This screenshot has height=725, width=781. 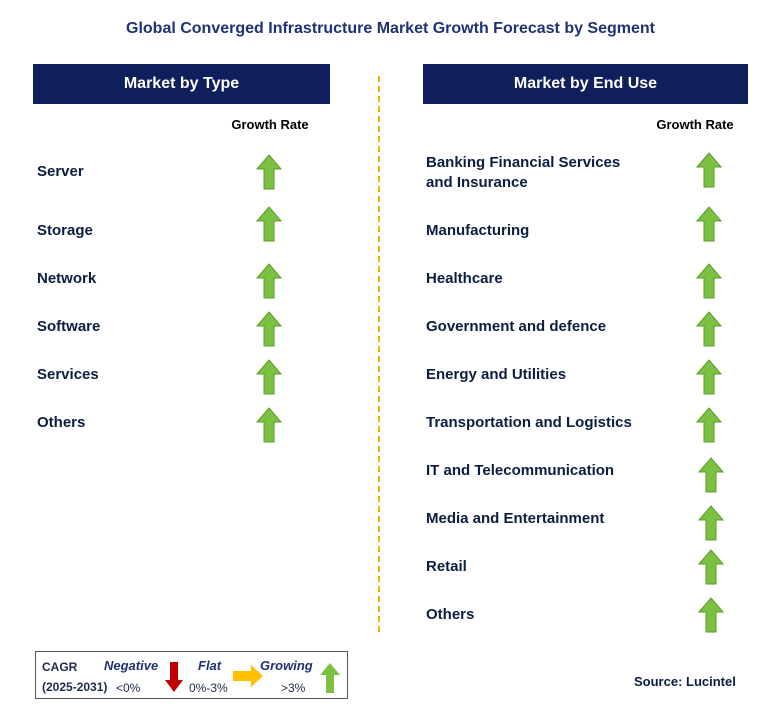 I want to click on legend-cagr-label: CAGR, so click(x=60, y=667).